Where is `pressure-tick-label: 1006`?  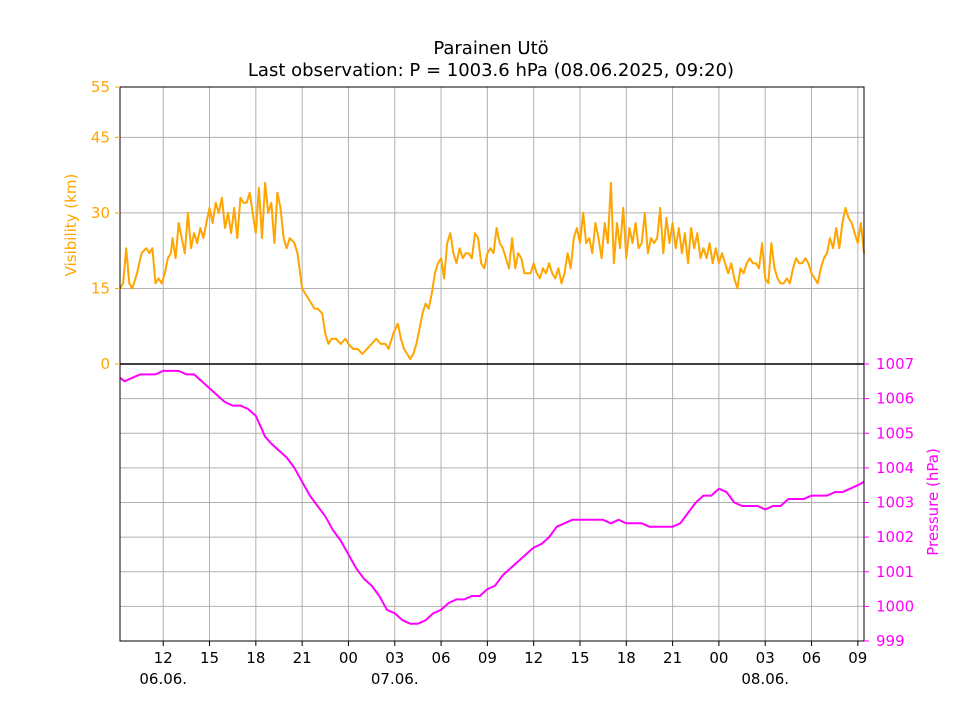 pressure-tick-label: 1006 is located at coordinates (895, 399).